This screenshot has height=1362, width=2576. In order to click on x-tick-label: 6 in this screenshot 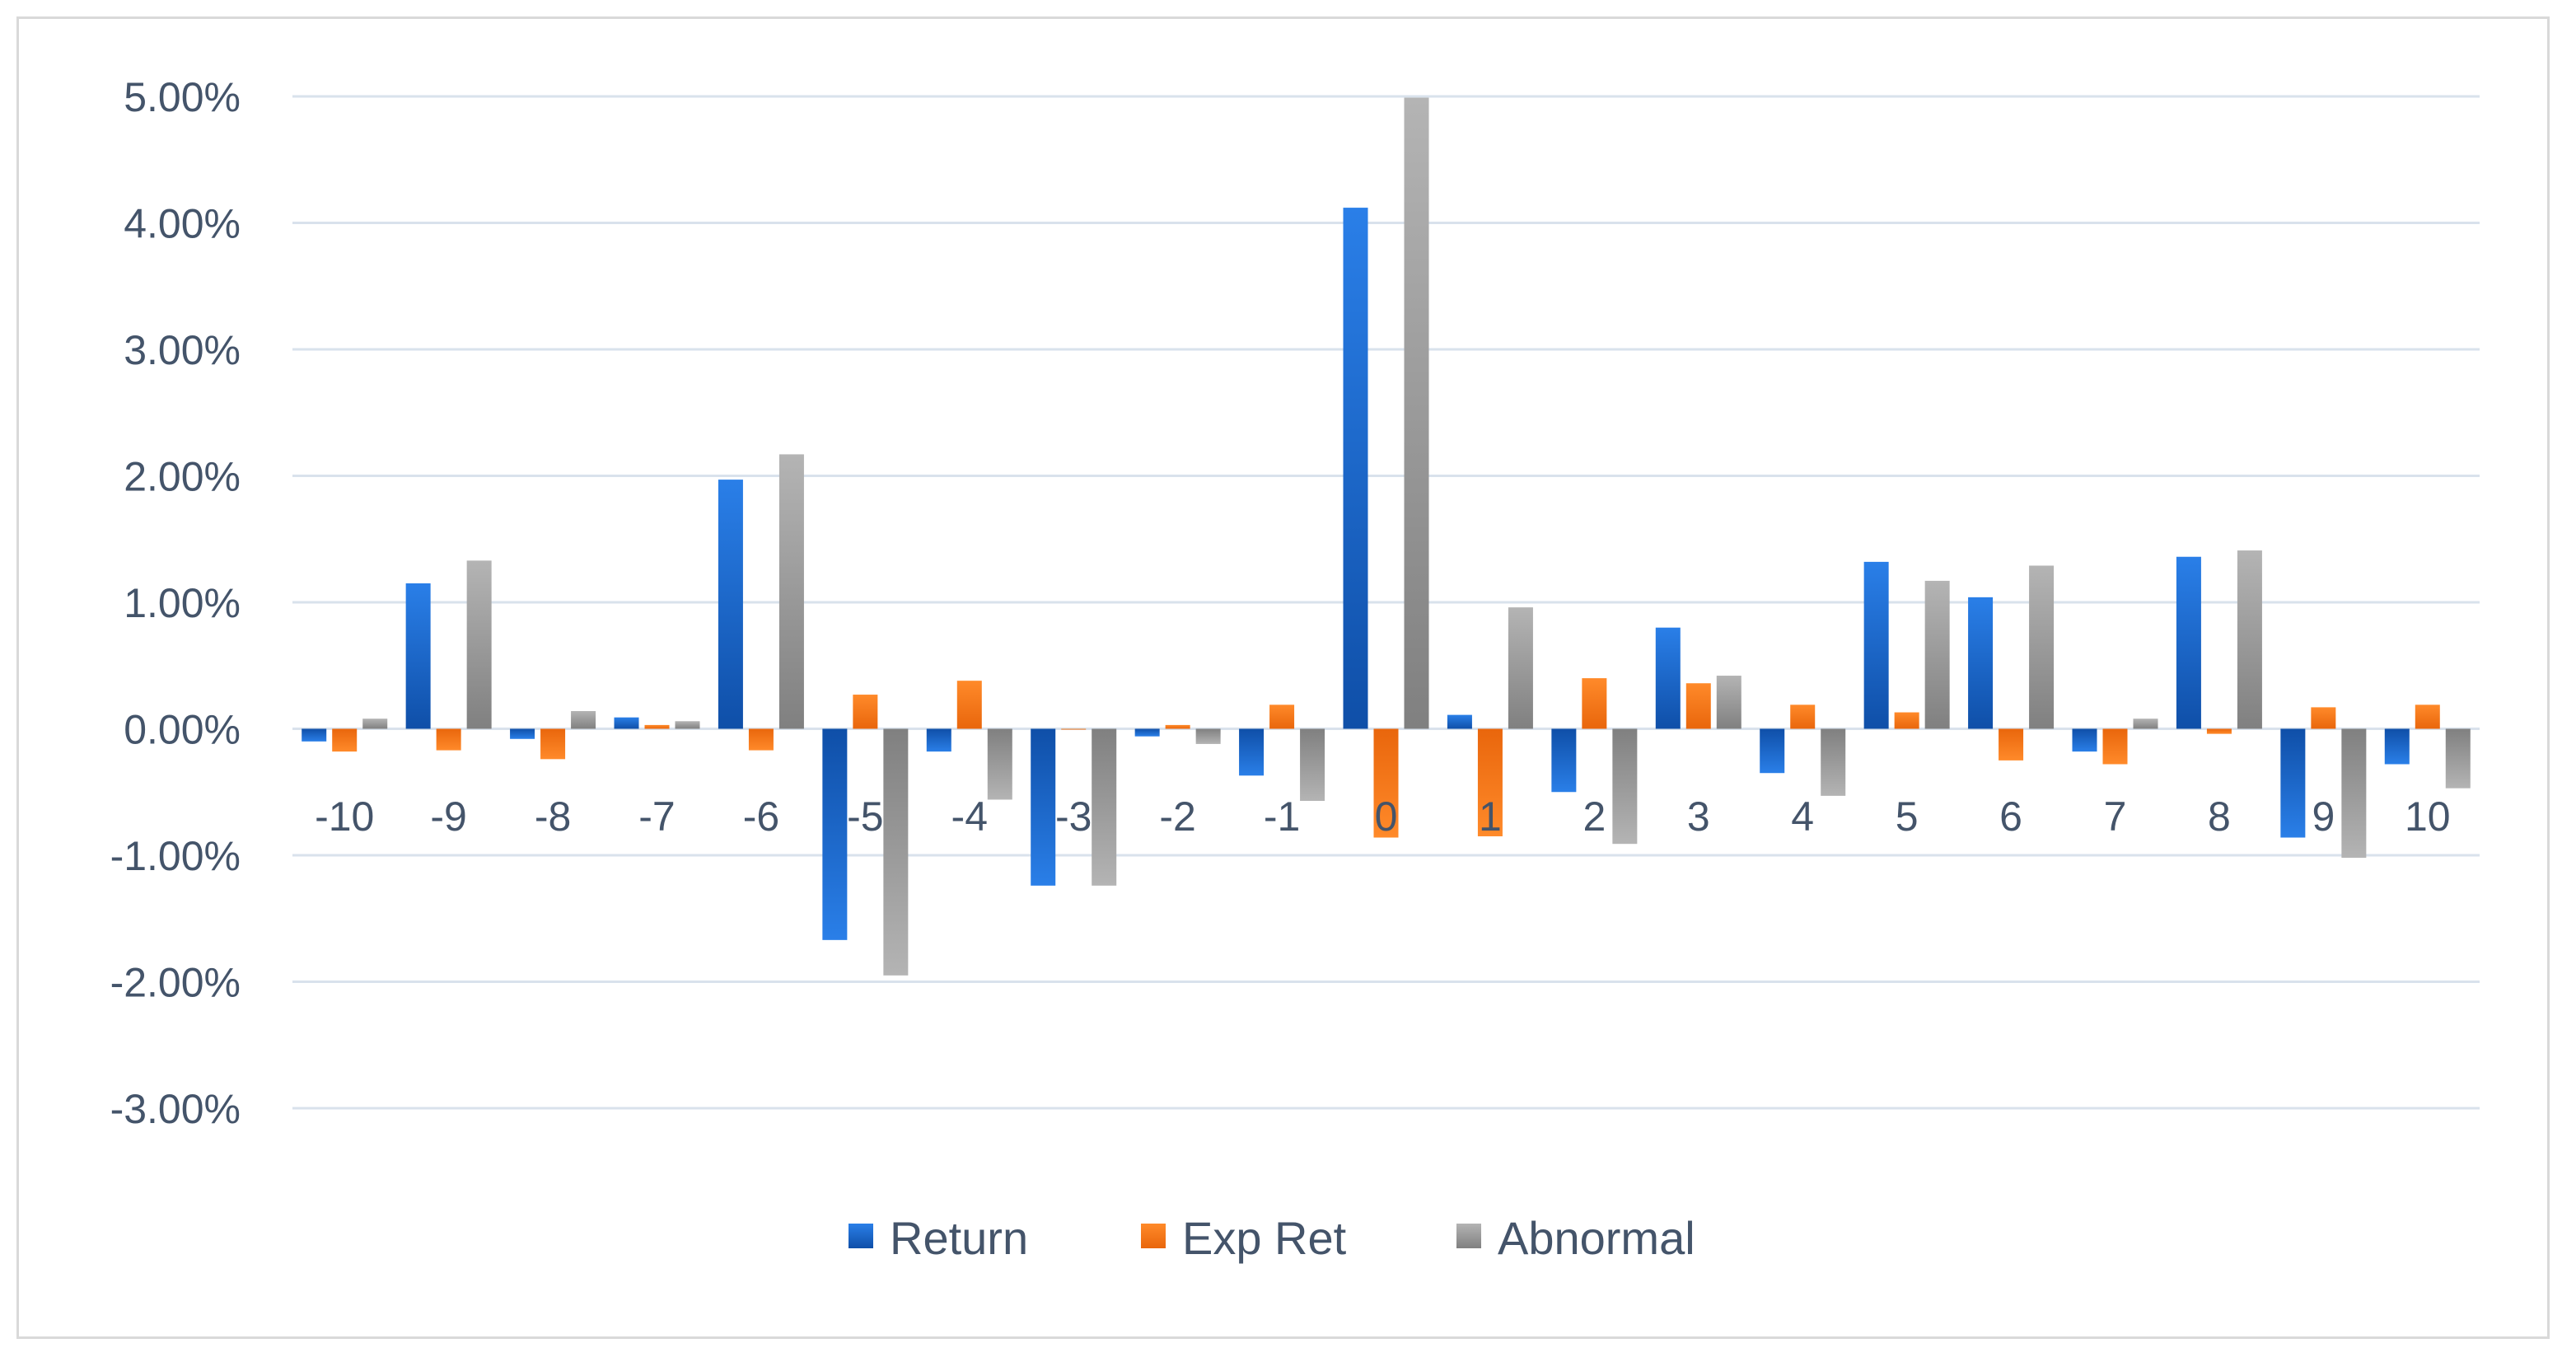, I will do `click(2011, 816)`.